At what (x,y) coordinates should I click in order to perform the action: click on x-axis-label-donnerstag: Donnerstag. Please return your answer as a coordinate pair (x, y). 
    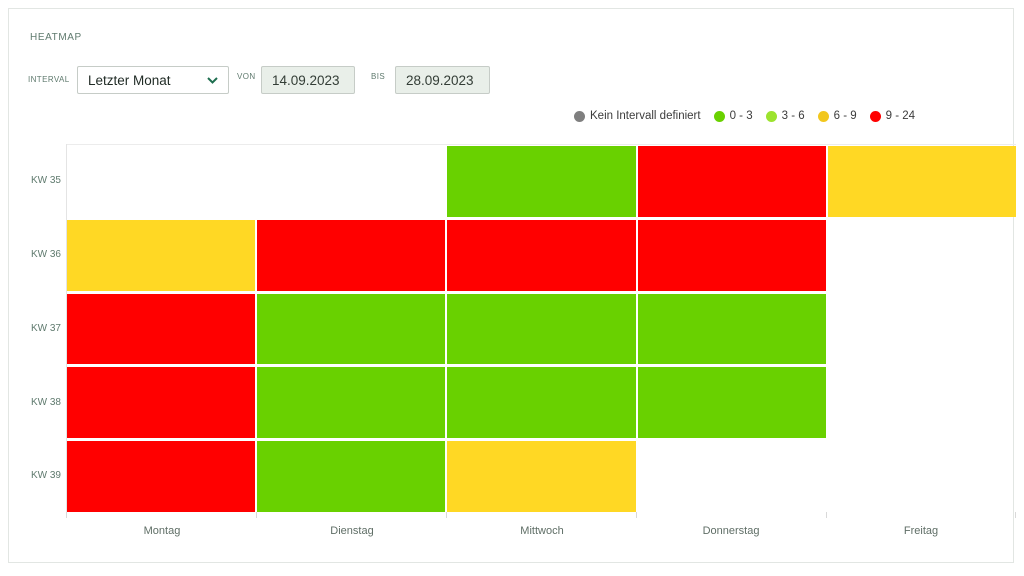
    Looking at the image, I should click on (731, 531).